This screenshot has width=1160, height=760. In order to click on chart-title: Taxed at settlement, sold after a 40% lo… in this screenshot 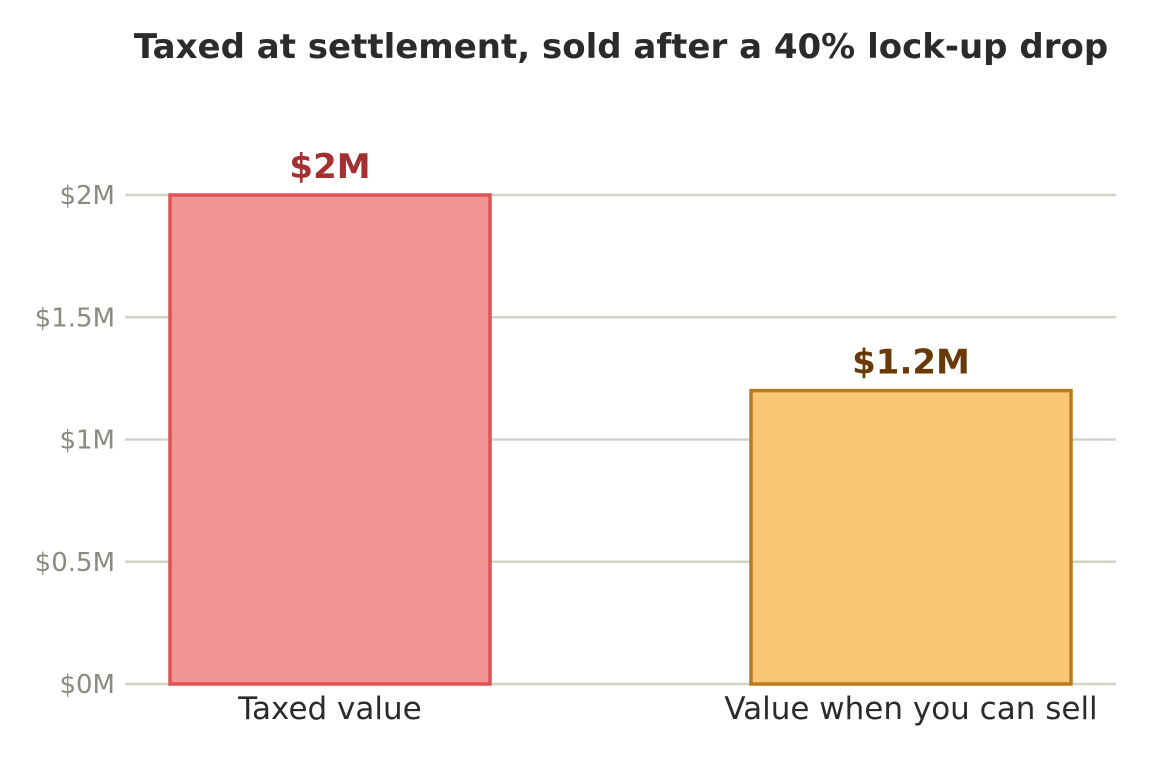, I will do `click(621, 47)`.